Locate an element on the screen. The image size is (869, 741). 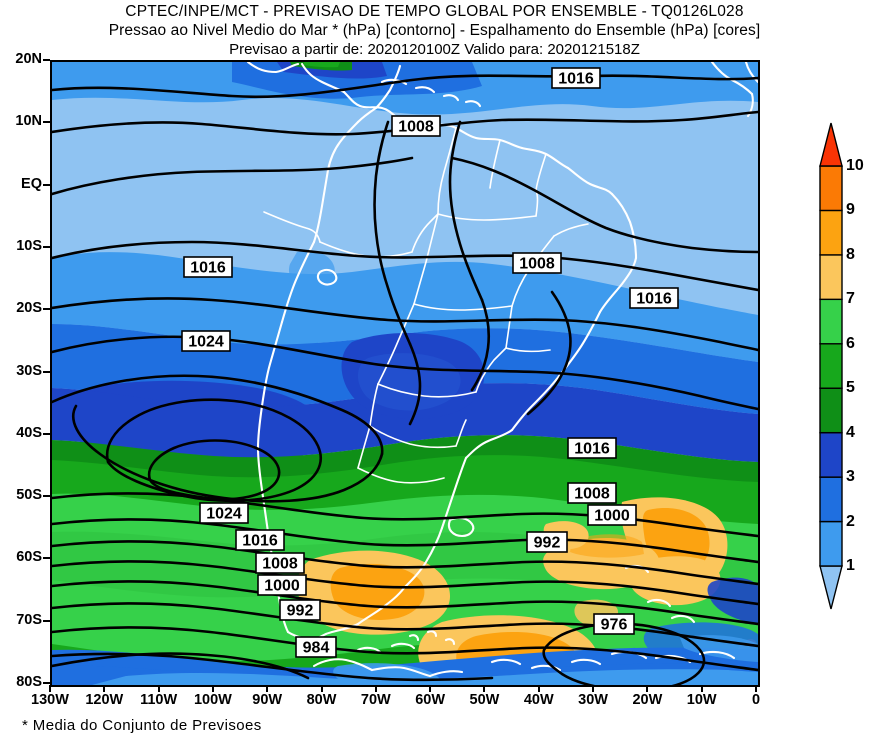
x-tick-label: 70W is located at coordinates (375, 700).